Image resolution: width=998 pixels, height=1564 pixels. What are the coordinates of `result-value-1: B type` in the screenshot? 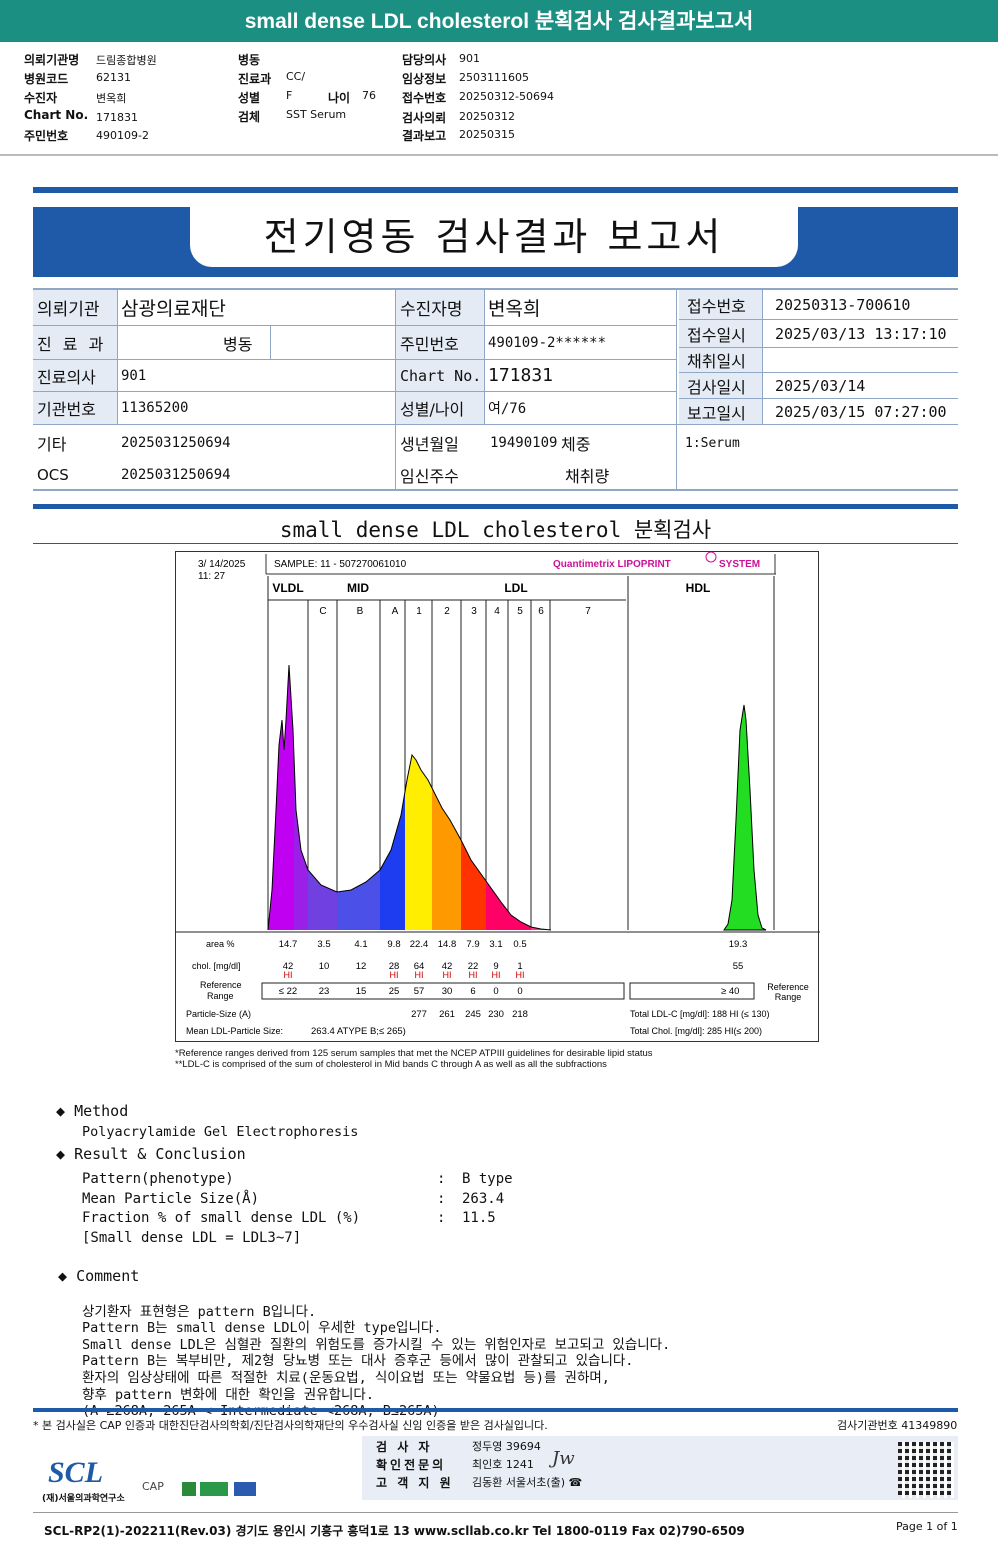 It's located at (487, 1179).